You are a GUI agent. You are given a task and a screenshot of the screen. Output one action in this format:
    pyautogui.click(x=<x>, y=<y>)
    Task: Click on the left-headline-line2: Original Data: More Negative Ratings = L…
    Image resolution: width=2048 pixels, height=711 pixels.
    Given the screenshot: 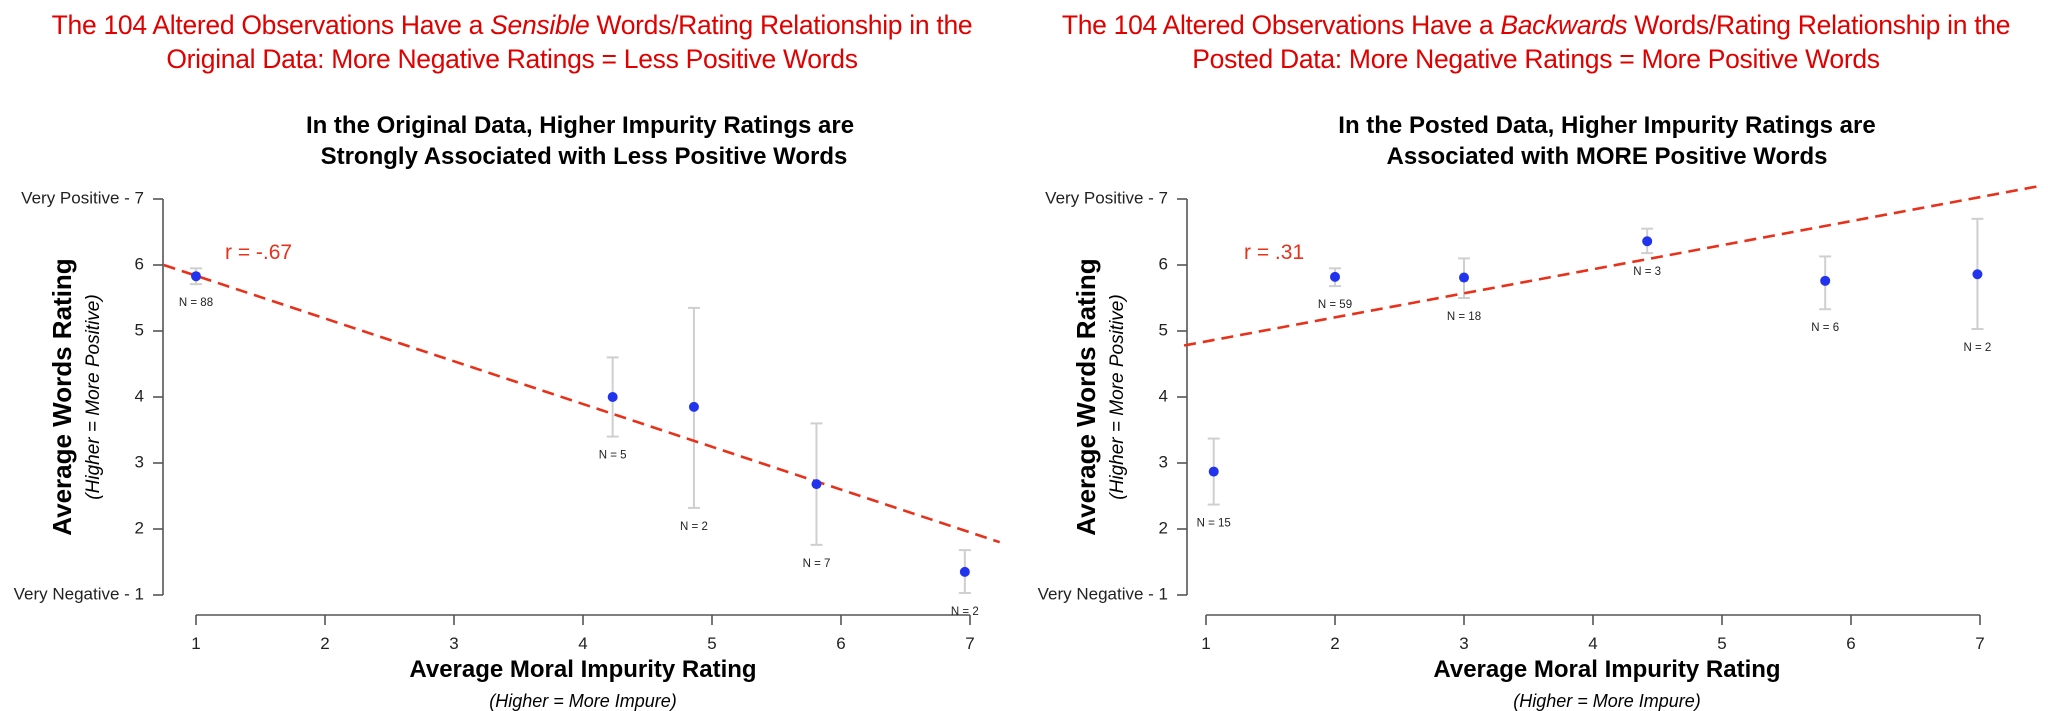 What is the action you would take?
    pyautogui.click(x=512, y=59)
    